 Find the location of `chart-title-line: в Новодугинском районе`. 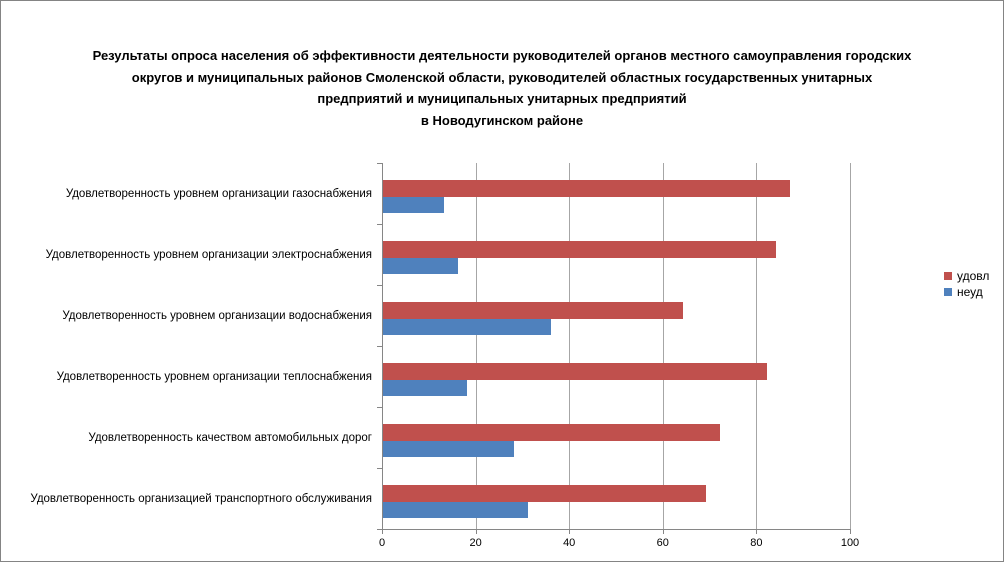

chart-title-line: в Новодугинском районе is located at coordinates (502, 120).